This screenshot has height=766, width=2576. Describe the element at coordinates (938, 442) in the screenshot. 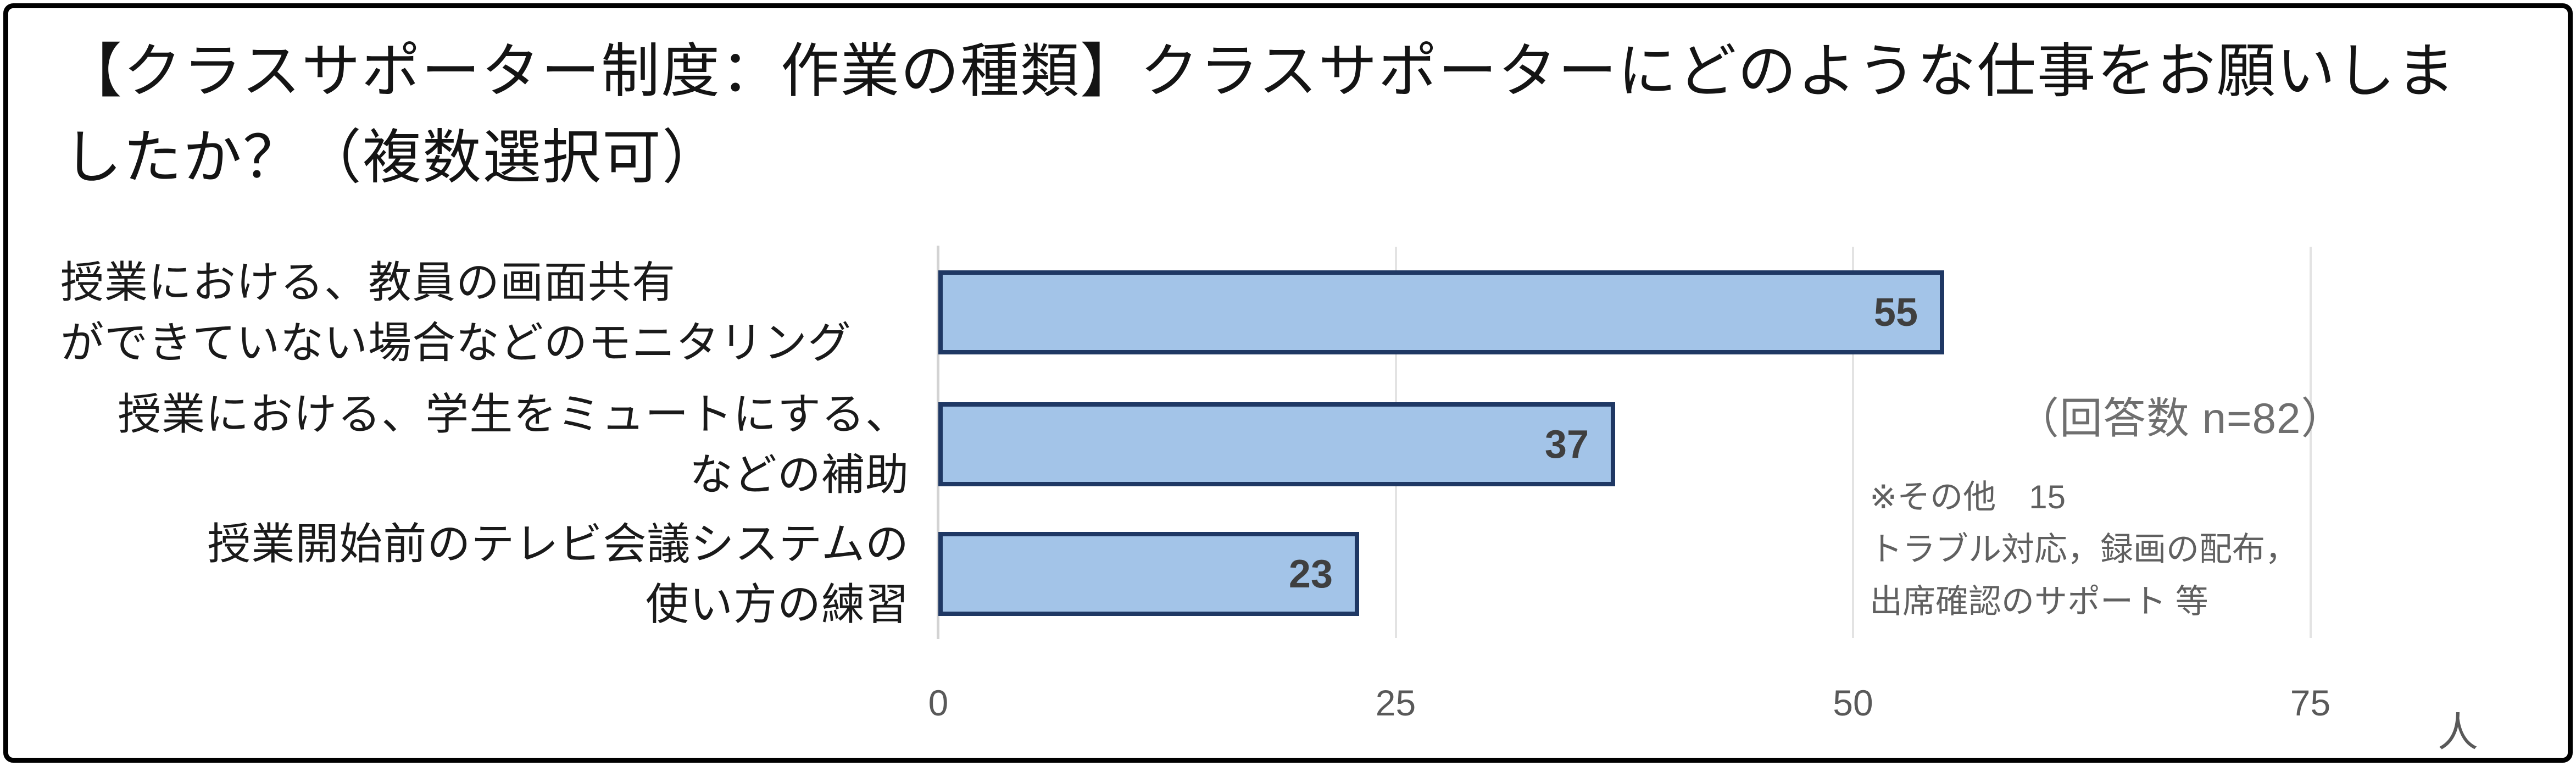

I see `y-axis-line` at that location.